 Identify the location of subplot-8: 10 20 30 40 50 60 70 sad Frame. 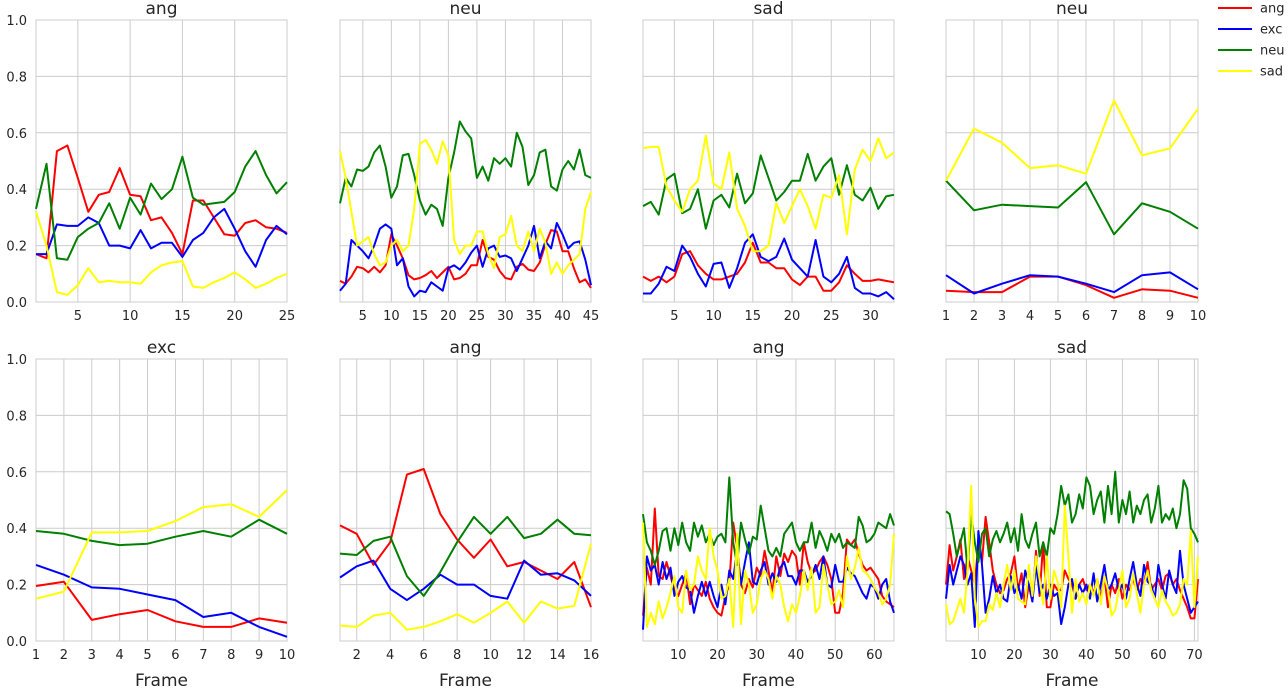
(1074, 514).